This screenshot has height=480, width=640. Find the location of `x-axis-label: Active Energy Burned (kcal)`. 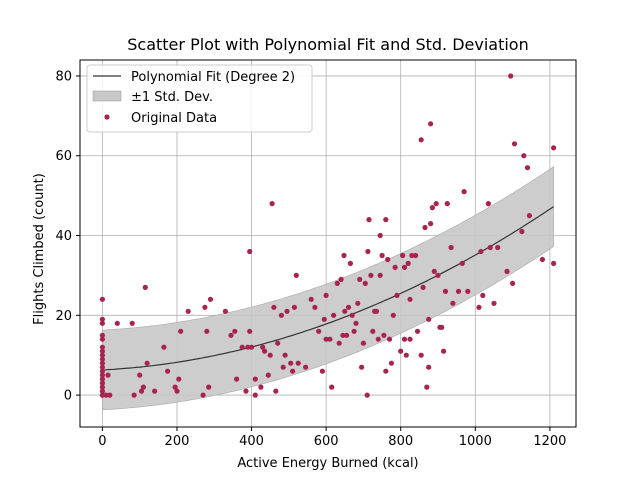

x-axis-label: Active Energy Burned (kcal) is located at coordinates (327, 463).